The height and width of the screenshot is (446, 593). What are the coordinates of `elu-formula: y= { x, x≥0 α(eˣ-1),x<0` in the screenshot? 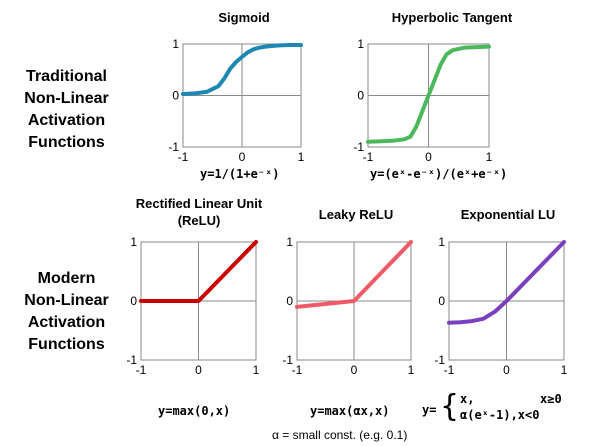 It's located at (505, 409).